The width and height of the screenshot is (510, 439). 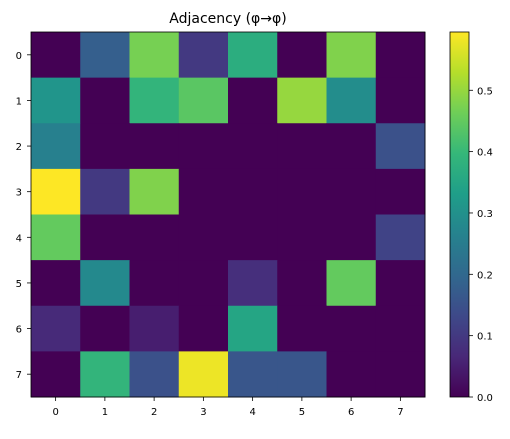 I want to click on colorbar, so click(x=459, y=214).